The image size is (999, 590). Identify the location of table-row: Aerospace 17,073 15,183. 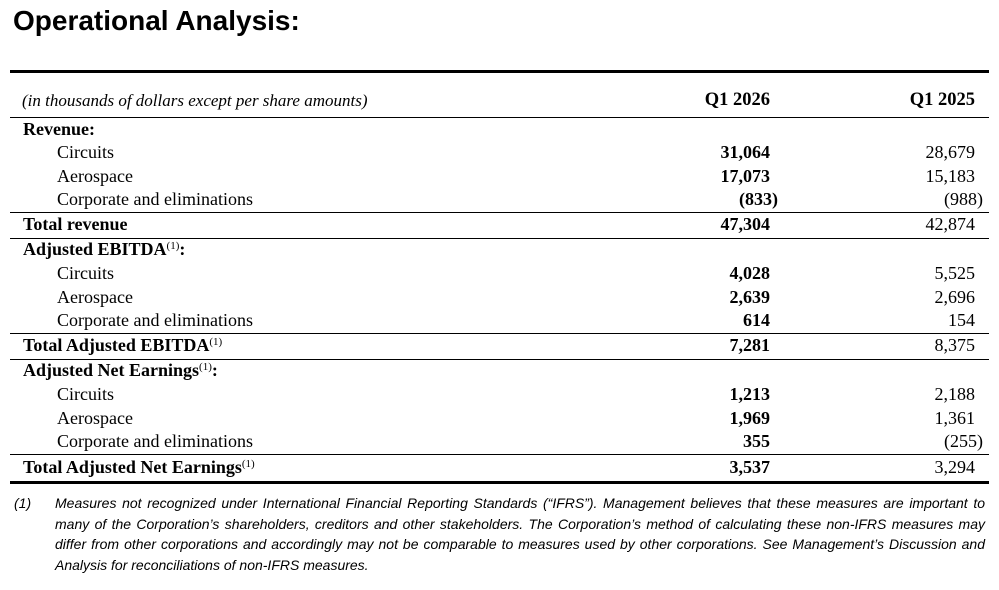
(499, 177).